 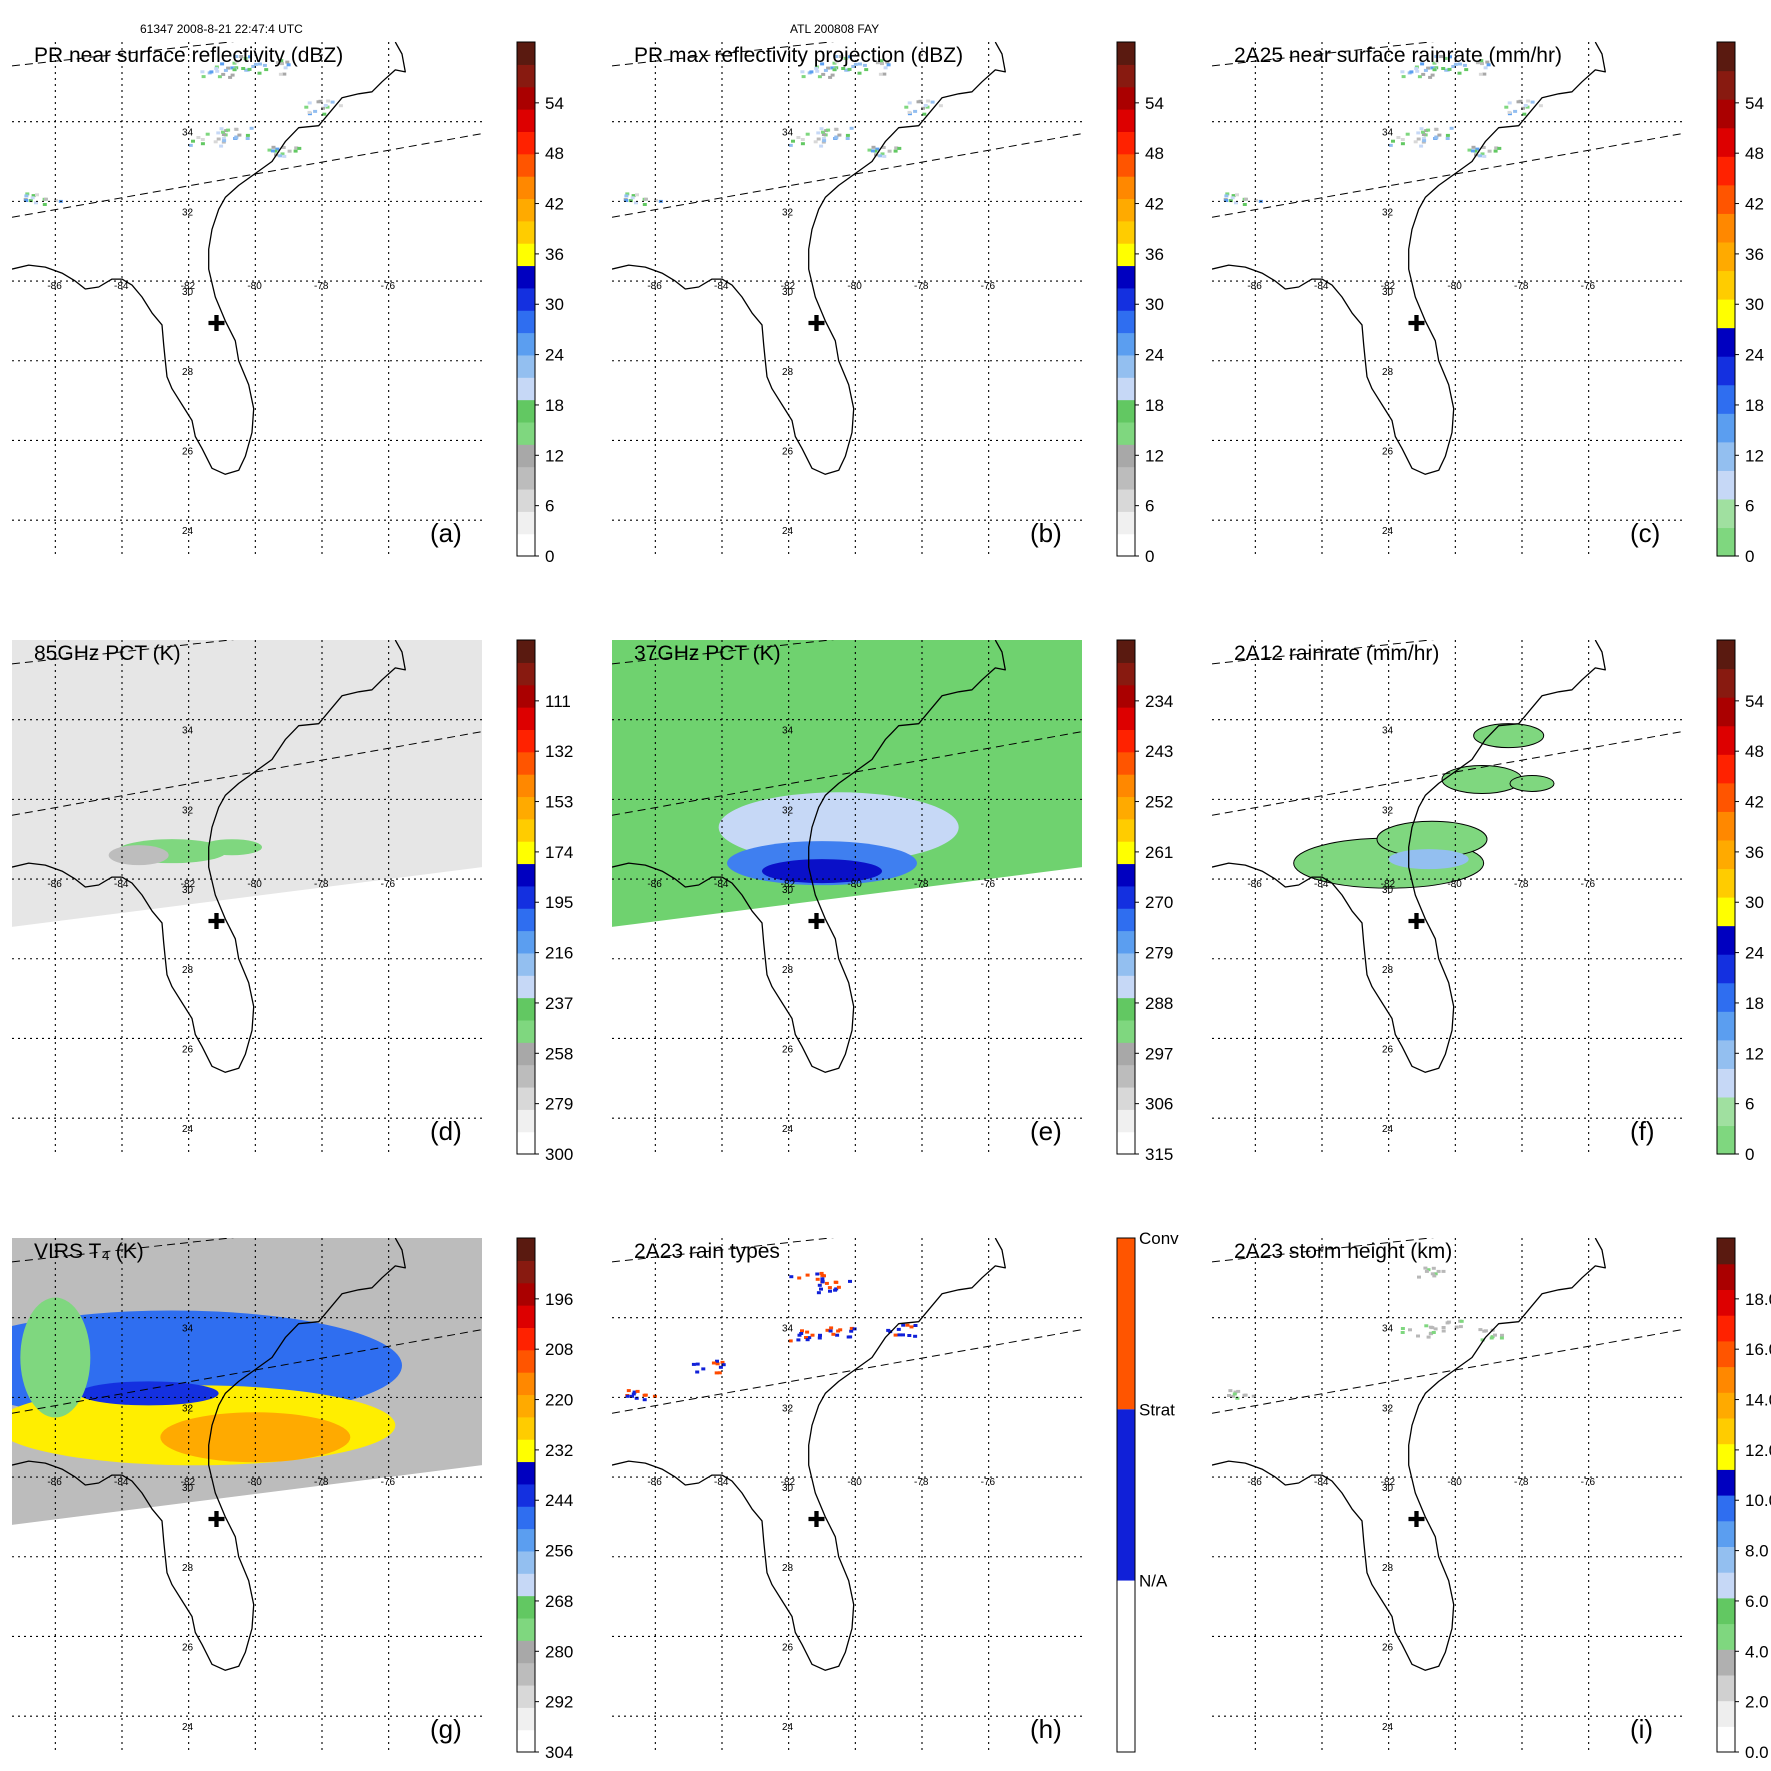 I want to click on colorbar-tick-label: 195, so click(x=559, y=902).